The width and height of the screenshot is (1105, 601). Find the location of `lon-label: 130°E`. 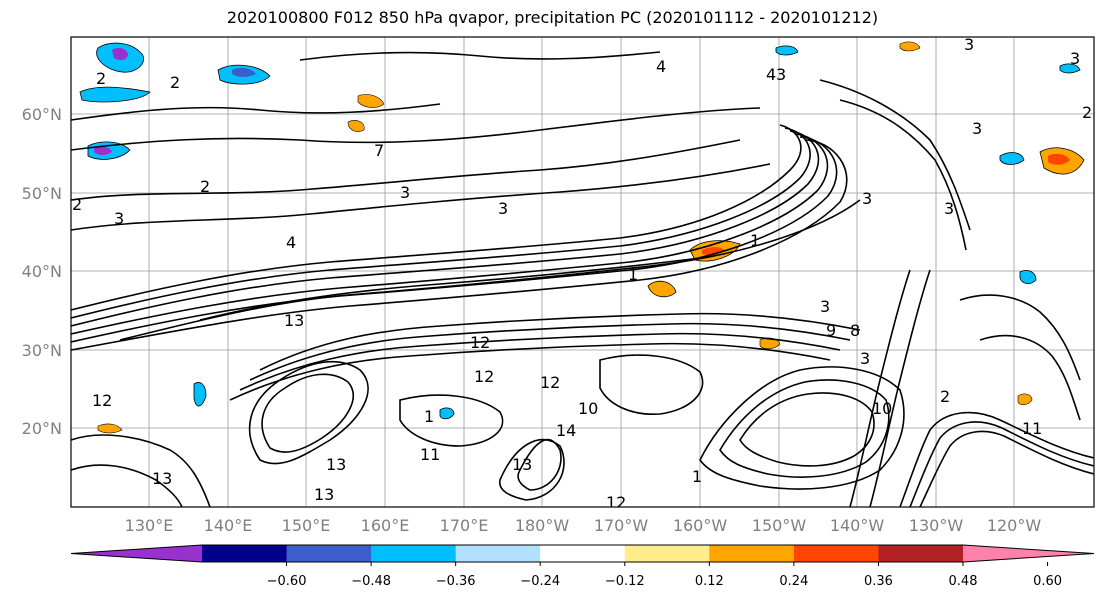

lon-label: 130°E is located at coordinates (149, 525).